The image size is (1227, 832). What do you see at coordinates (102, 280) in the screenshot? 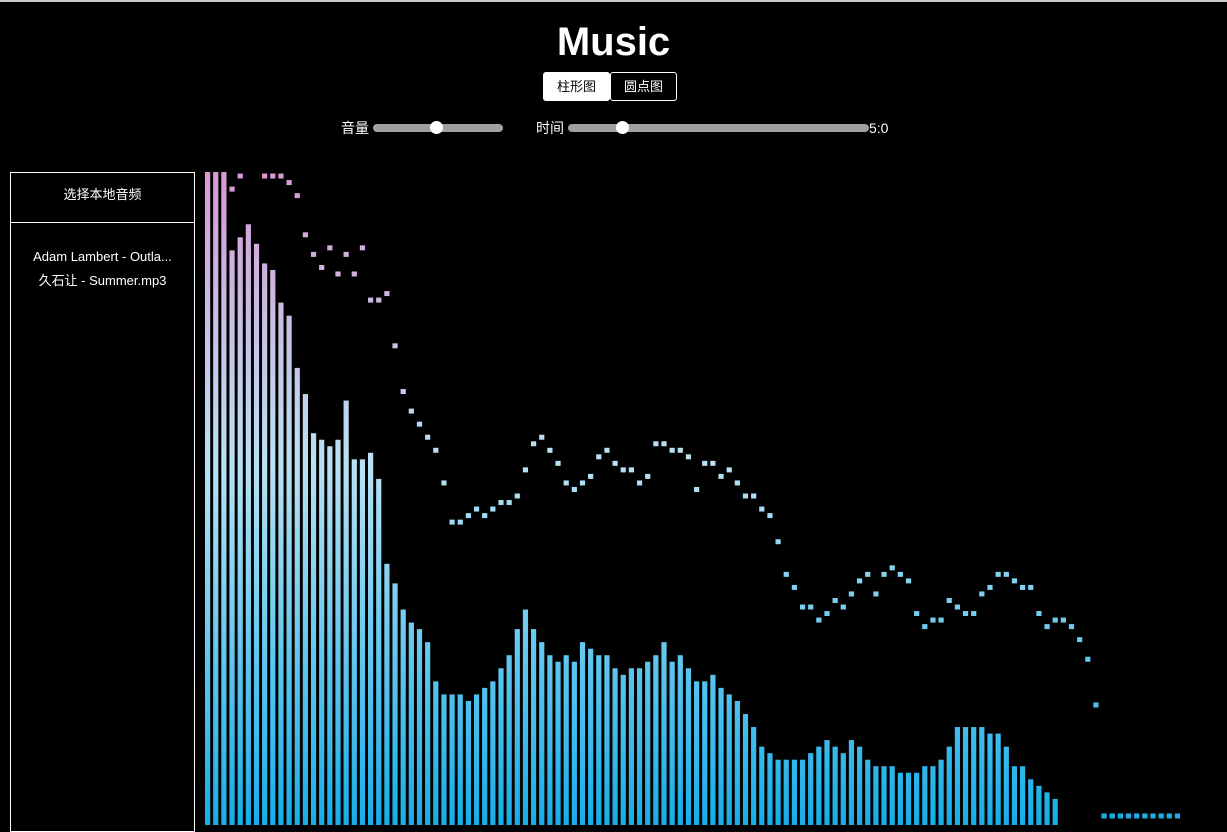
I see `song-item: 久石让 - Summer.mp3` at bounding box center [102, 280].